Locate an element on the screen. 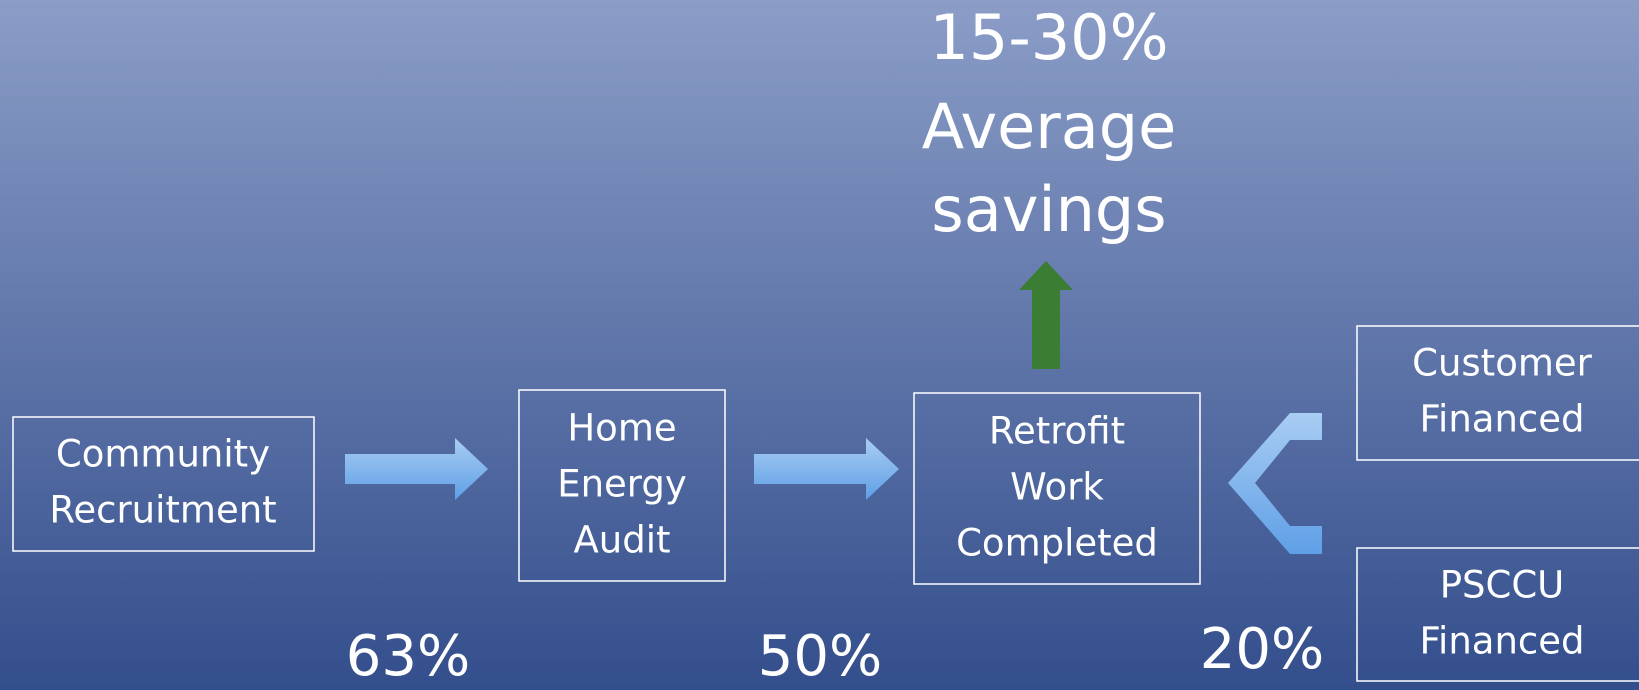 The width and height of the screenshot is (1639, 690). node-label: PSCCU is located at coordinates (1502, 585).